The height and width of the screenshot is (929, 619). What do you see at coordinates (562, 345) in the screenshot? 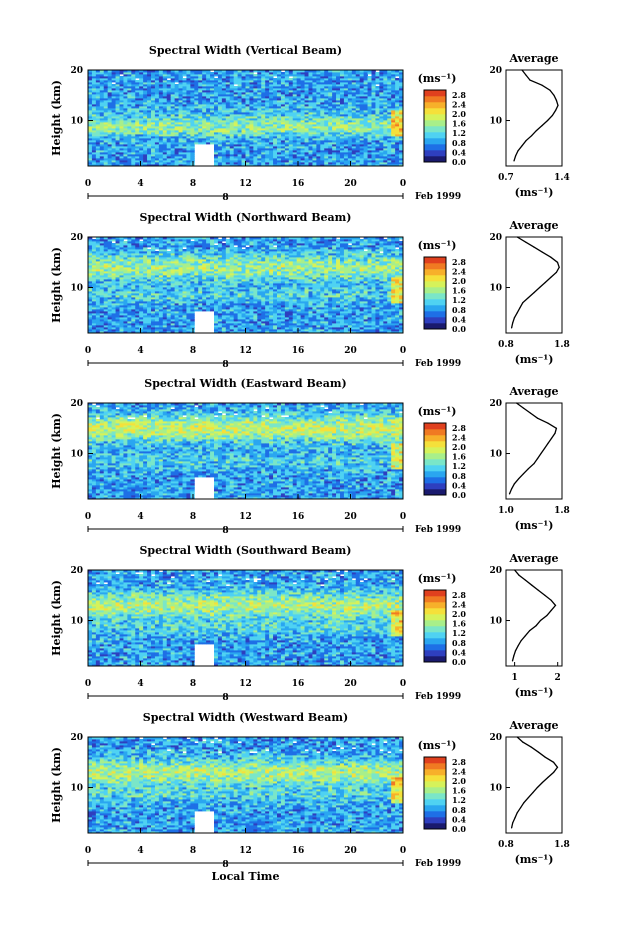
I see `avg-x-tick-label: 1.8` at bounding box center [562, 345].